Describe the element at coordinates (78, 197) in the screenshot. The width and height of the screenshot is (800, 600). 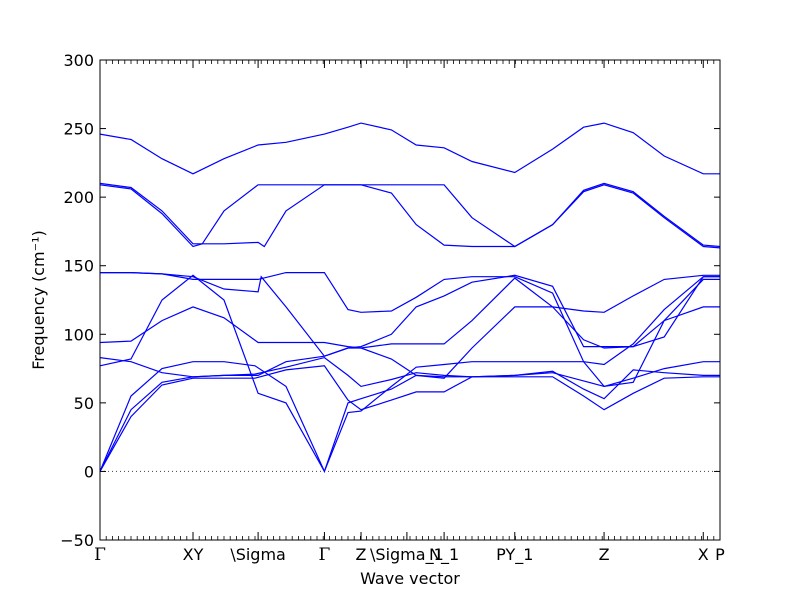
I see `y-tick-label: 200` at that location.